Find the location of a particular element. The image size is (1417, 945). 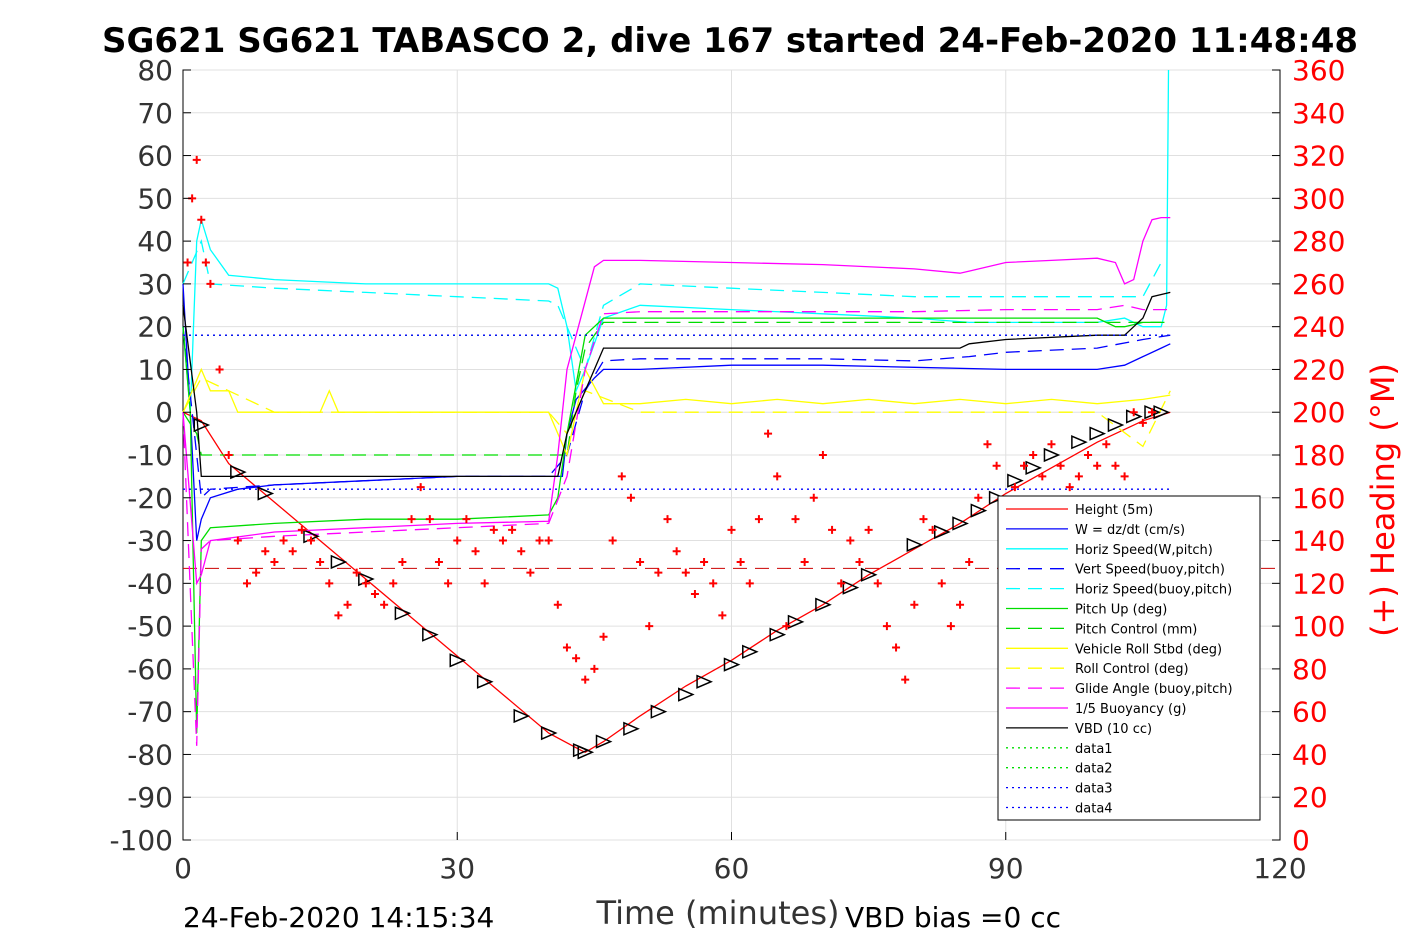

legend-label: Horiz Speed(W,pitch) is located at coordinates (1144, 550).